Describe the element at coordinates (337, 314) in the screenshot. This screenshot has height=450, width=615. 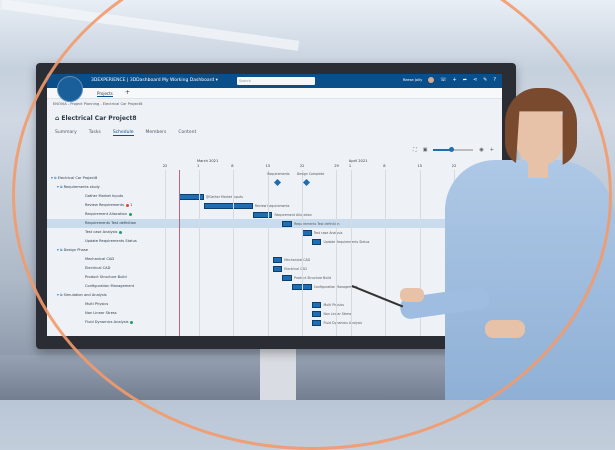
I see `gantt-bar-label: Non Linear Stress` at that location.